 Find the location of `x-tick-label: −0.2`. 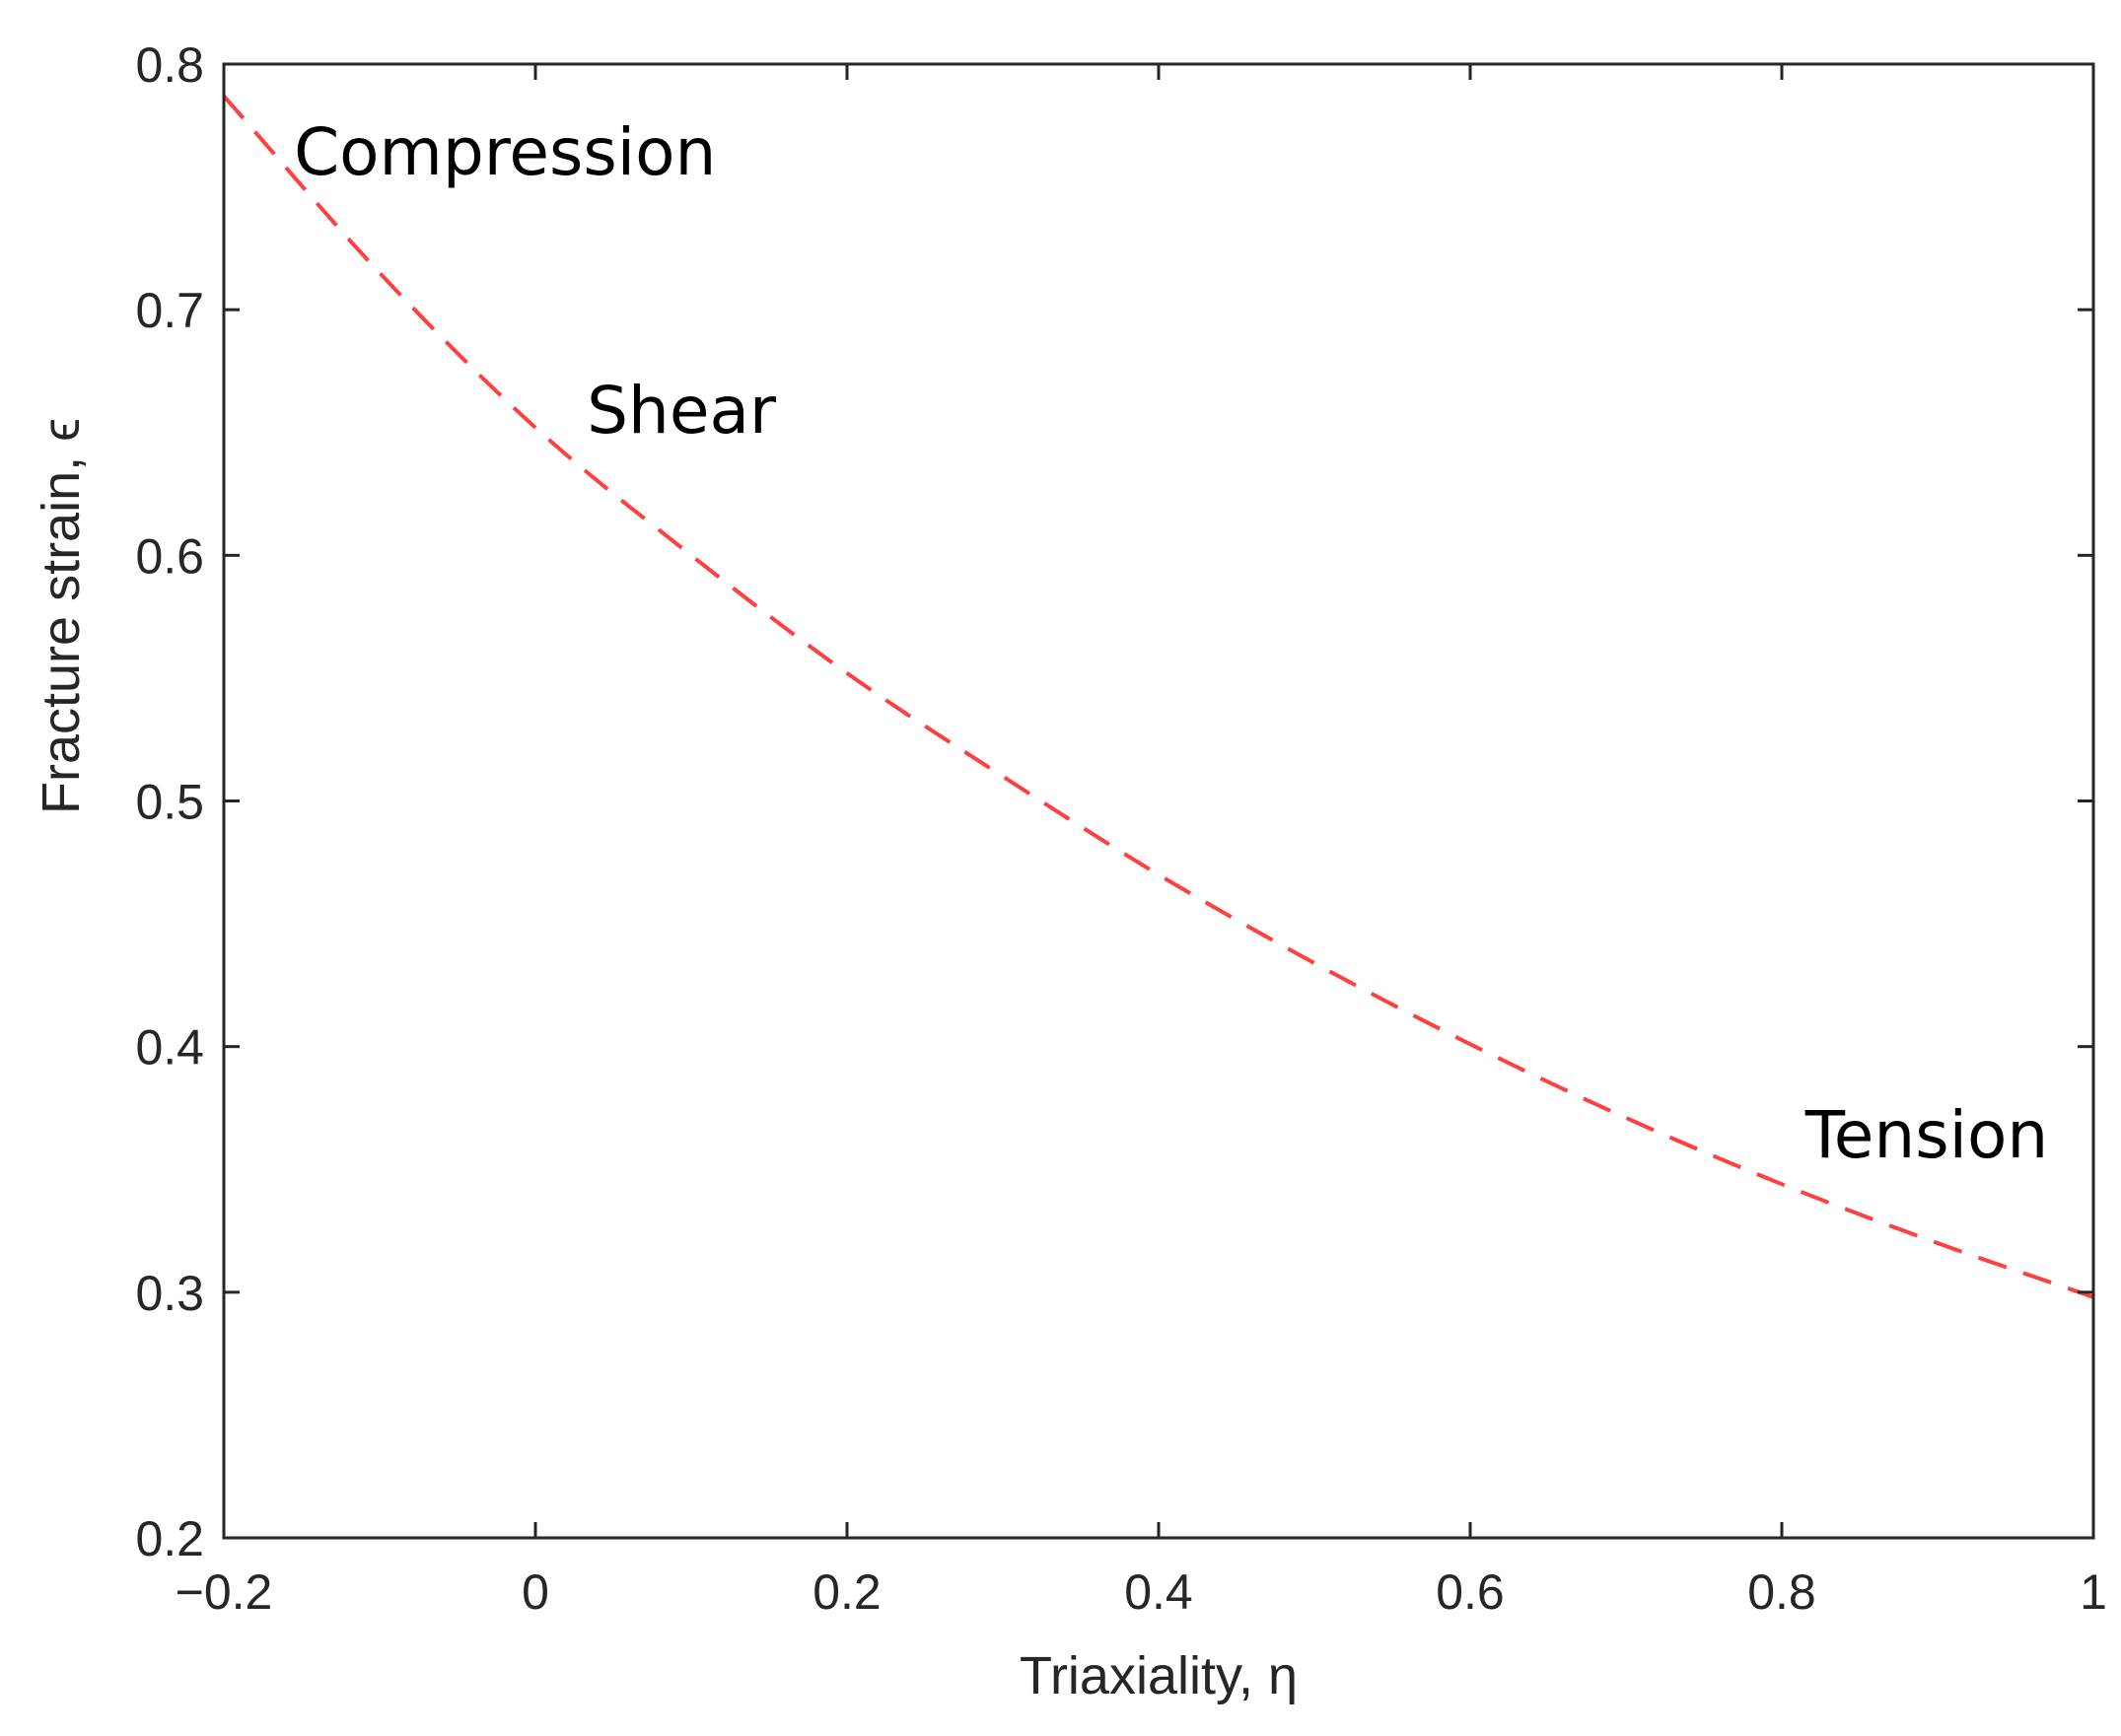

x-tick-label: −0.2 is located at coordinates (224, 1592).